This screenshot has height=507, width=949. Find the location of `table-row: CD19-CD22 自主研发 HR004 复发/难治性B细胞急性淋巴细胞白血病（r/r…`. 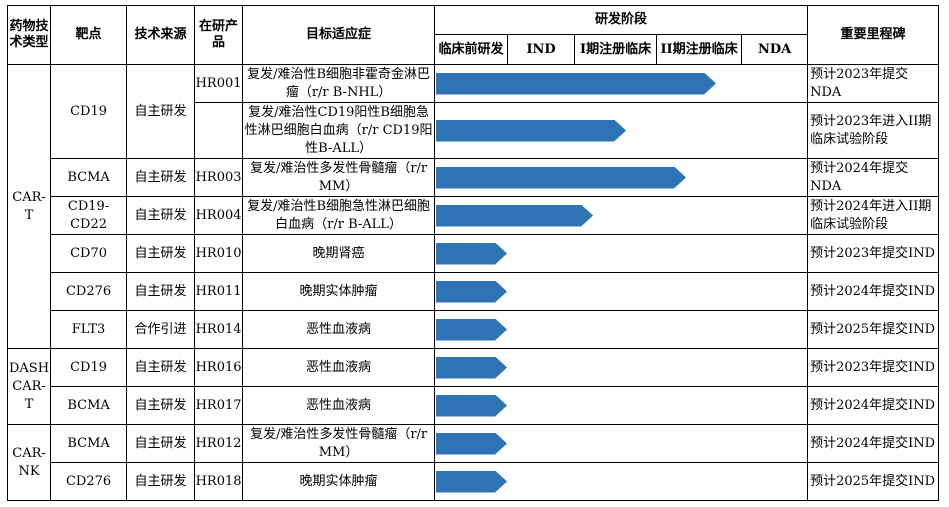

table-row: CD19-CD22 自主研发 HR004 复发/难治性B细胞急性淋巴细胞白血病（r/r… is located at coordinates (474, 215).